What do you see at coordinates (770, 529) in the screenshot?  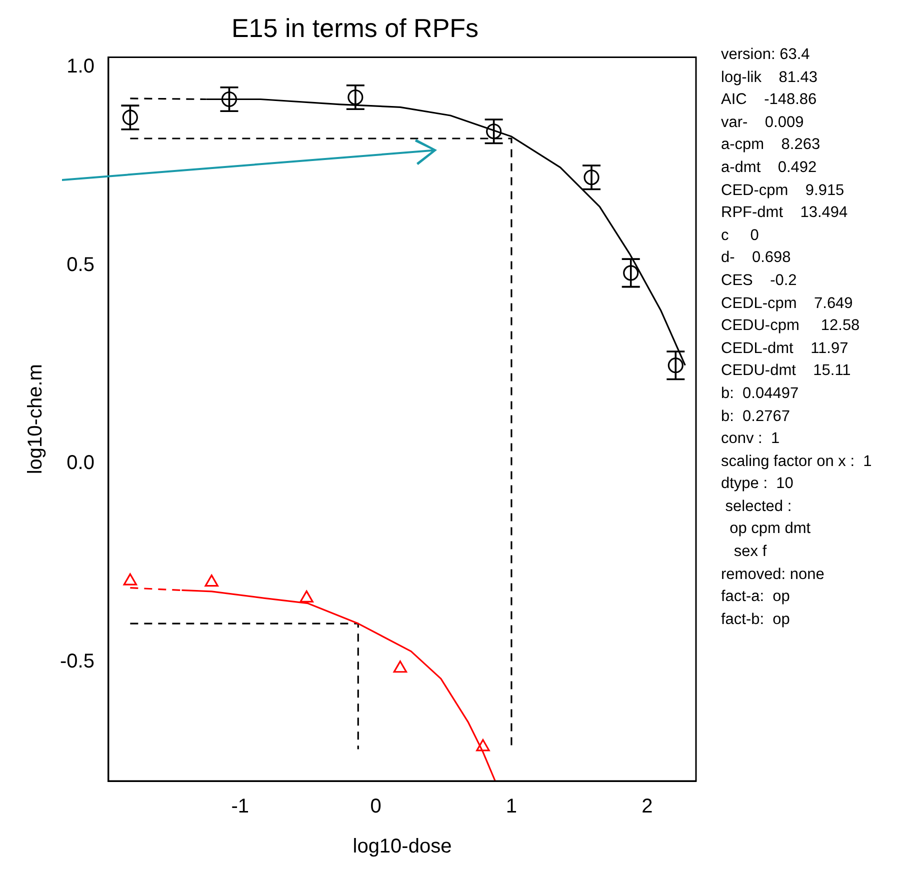 I see `text: op cpm dmt` at bounding box center [770, 529].